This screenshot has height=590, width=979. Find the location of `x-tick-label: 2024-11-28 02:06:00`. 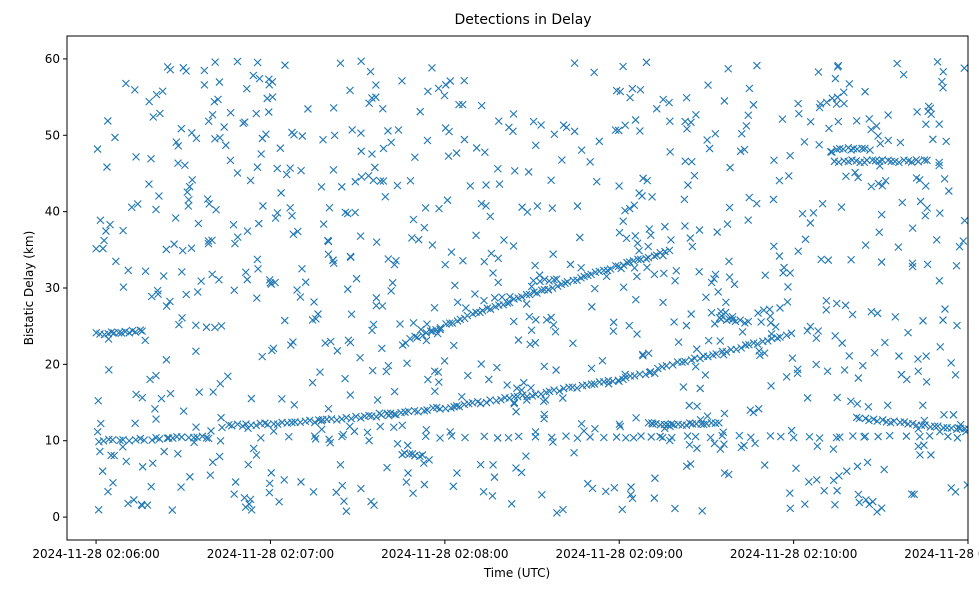

x-tick-label: 2024-11-28 02:06:00 is located at coordinates (95, 554).